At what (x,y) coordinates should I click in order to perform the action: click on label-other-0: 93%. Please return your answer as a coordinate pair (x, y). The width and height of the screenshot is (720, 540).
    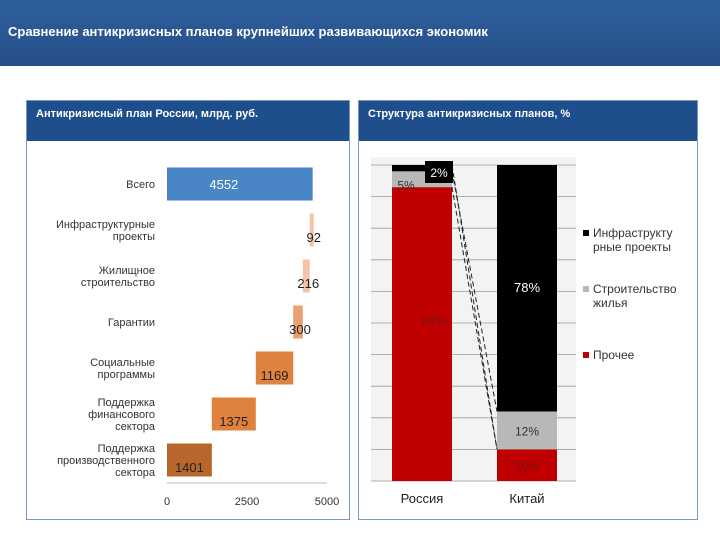
    Looking at the image, I should click on (434, 320).